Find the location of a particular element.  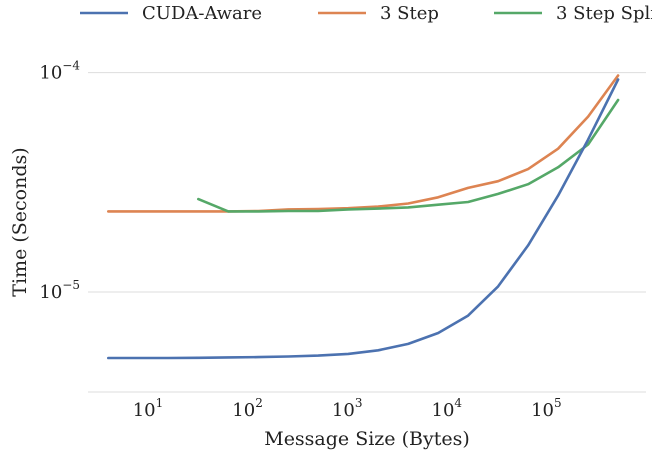

x-tick-label: 10¹ is located at coordinates (148, 408).